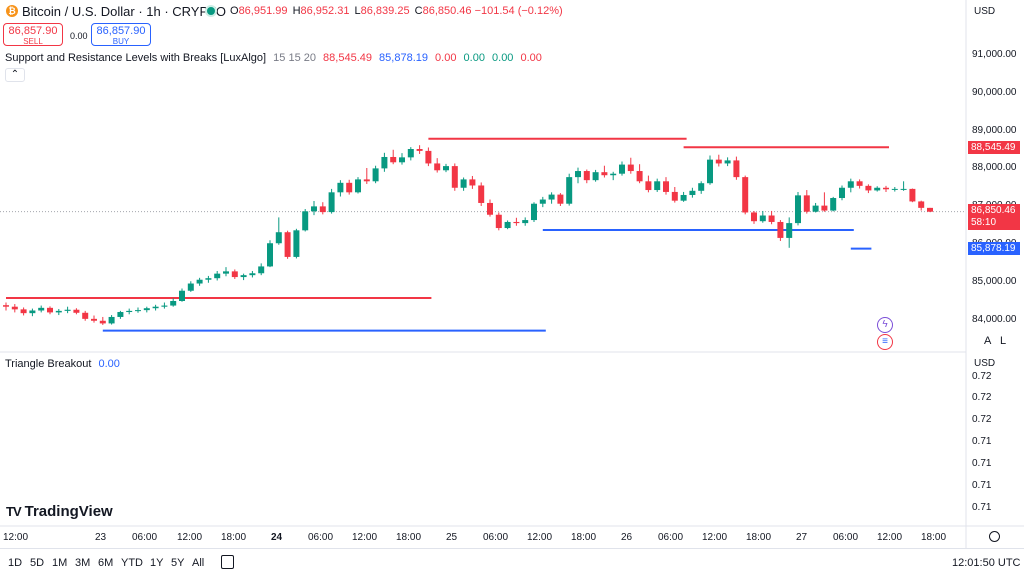  What do you see at coordinates (33, 41) in the screenshot?
I see `sell-label: SELL` at bounding box center [33, 41].